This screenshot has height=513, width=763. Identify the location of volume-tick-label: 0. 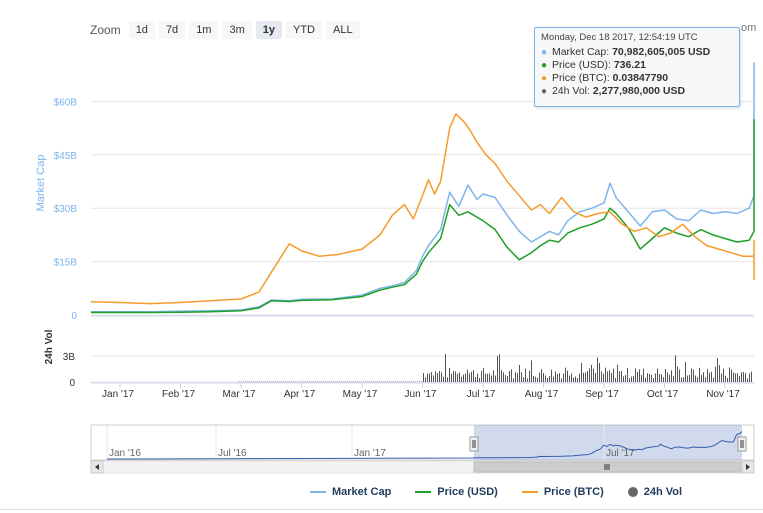
(72, 383).